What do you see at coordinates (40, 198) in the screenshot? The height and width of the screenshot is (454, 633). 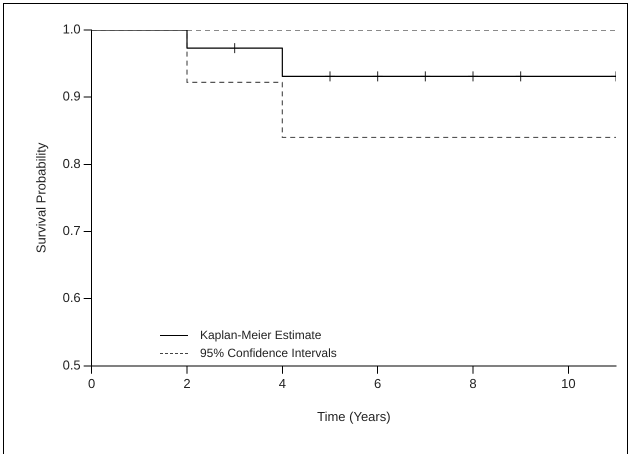 I see `y-axis-title: Survival Probability` at bounding box center [40, 198].